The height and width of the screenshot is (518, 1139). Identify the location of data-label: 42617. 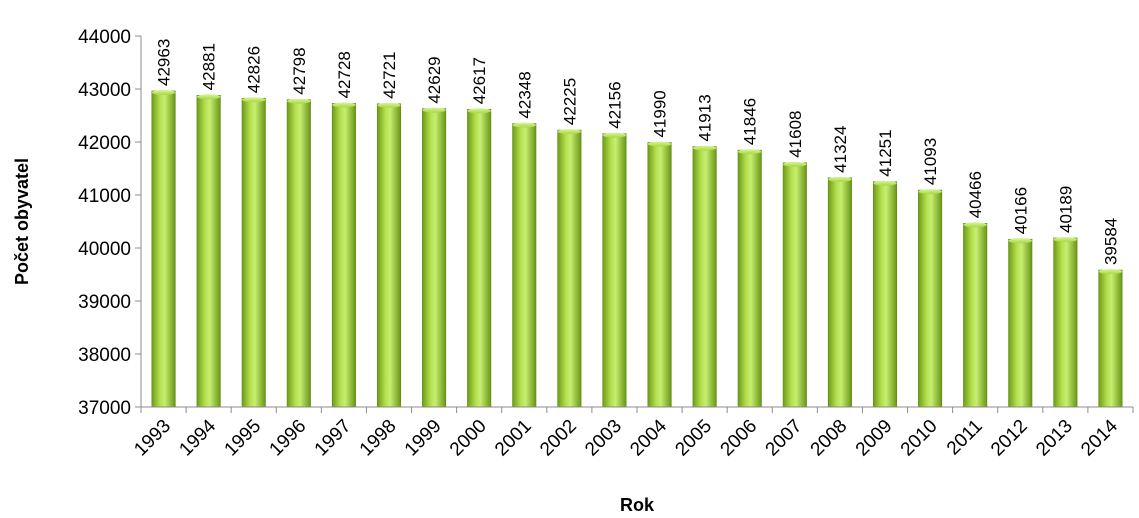
(479, 80).